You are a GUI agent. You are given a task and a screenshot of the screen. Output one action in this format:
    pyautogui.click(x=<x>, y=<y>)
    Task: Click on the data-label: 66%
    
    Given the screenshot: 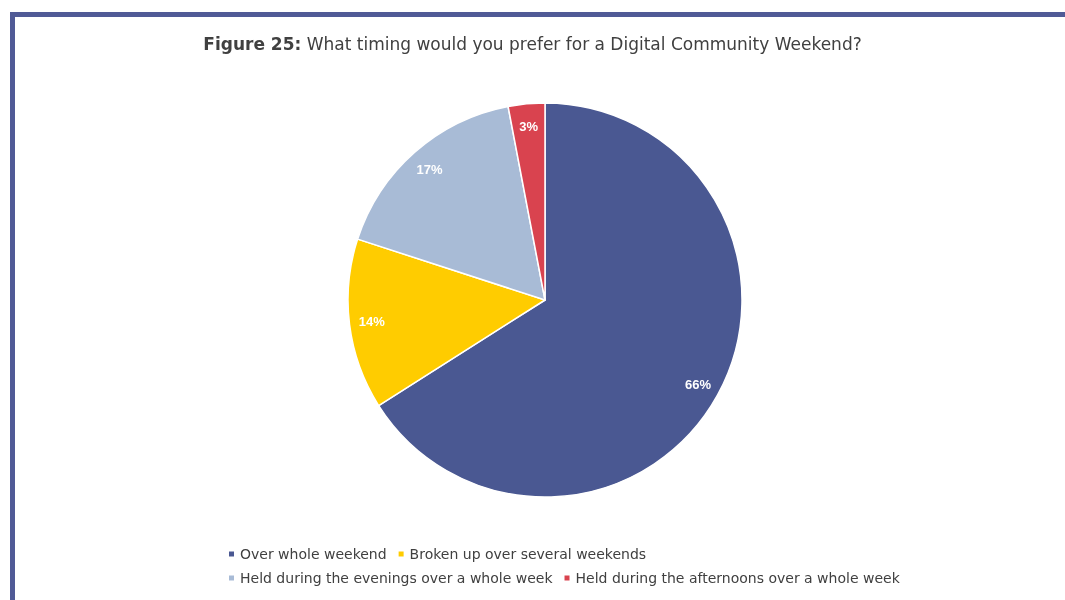 What is the action you would take?
    pyautogui.click(x=698, y=384)
    